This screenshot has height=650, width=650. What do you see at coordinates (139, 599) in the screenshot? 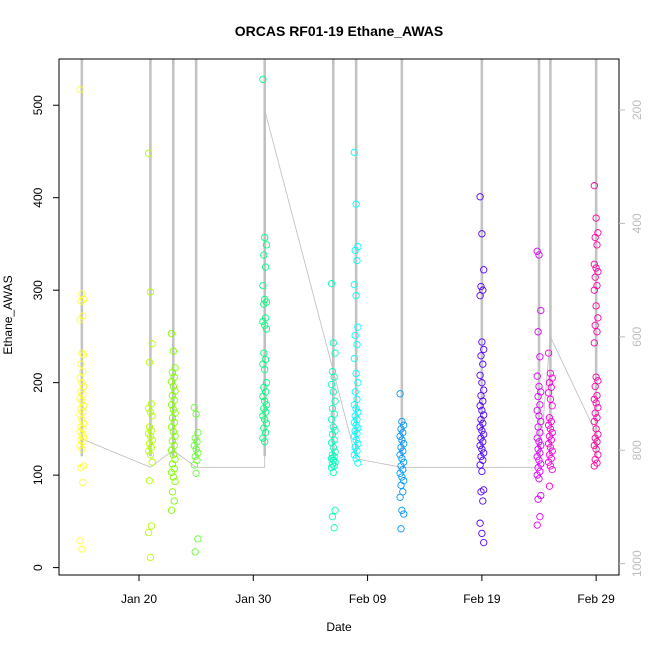
I see `x-tick-label-0: Jan 20` at bounding box center [139, 599].